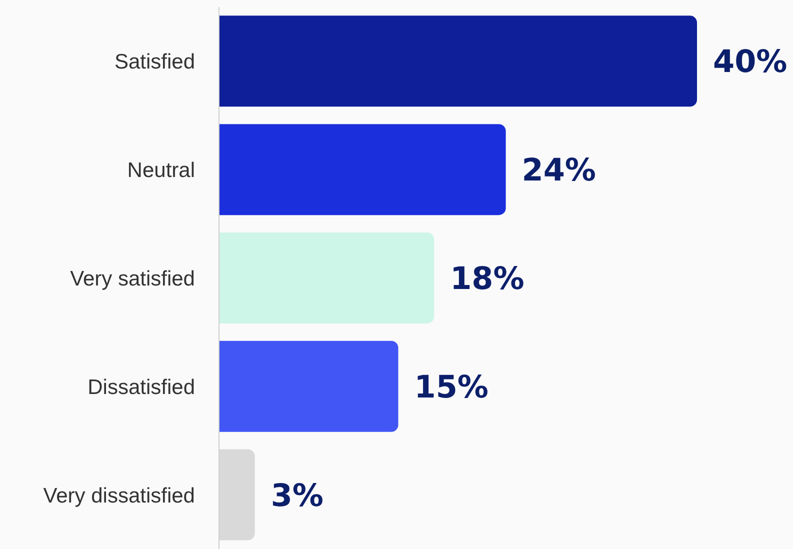  What do you see at coordinates (297, 496) in the screenshot?
I see `data-label: 3%` at bounding box center [297, 496].